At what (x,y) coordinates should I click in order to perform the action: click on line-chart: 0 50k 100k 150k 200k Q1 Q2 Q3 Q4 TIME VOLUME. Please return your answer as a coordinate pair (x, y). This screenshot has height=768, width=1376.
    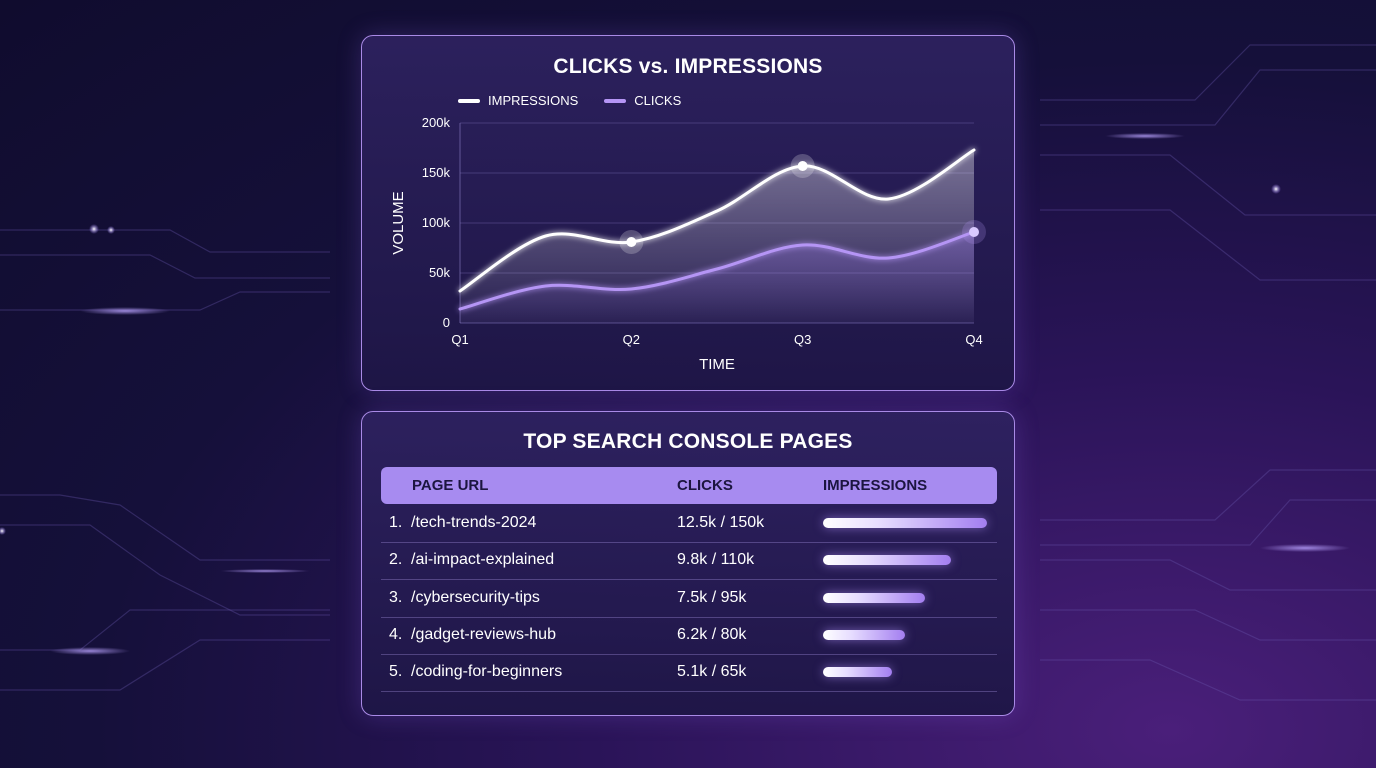
    Looking at the image, I should click on (688, 244).